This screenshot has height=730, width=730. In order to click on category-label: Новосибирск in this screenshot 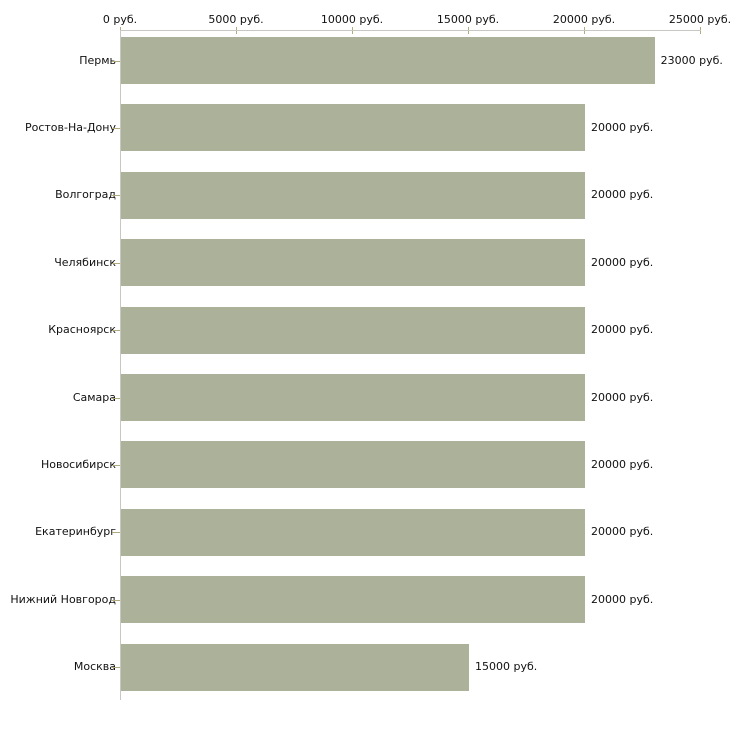, I will do `click(78, 464)`.